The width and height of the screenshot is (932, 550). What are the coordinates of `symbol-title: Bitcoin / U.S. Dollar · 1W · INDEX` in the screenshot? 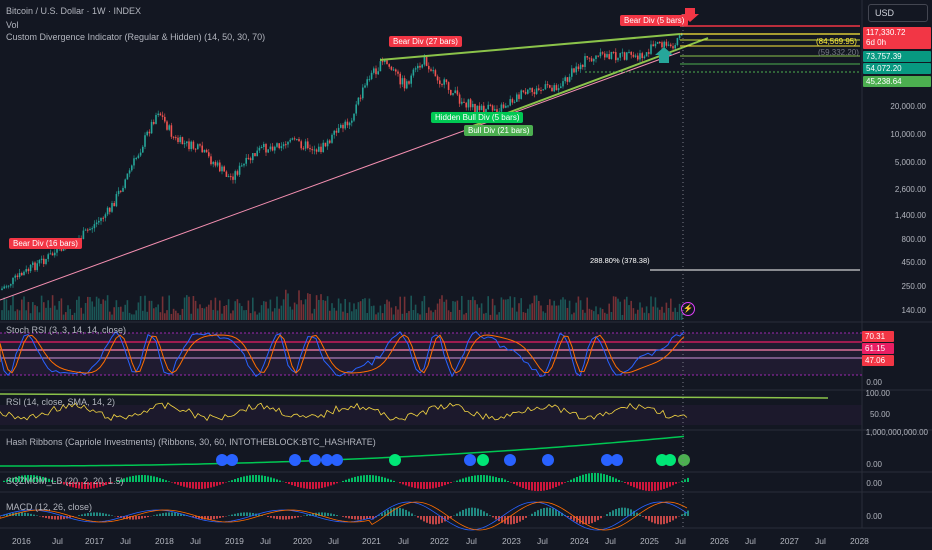 It's located at (74, 11).